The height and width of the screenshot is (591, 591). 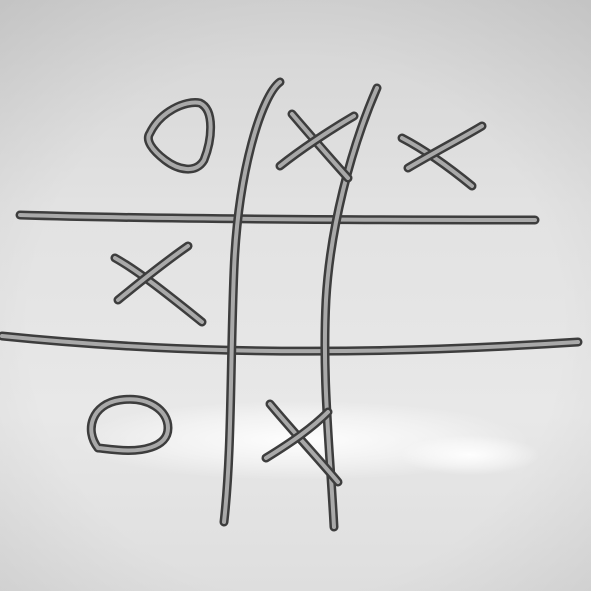 I want to click on x-mark-top-right, so click(x=442, y=156).